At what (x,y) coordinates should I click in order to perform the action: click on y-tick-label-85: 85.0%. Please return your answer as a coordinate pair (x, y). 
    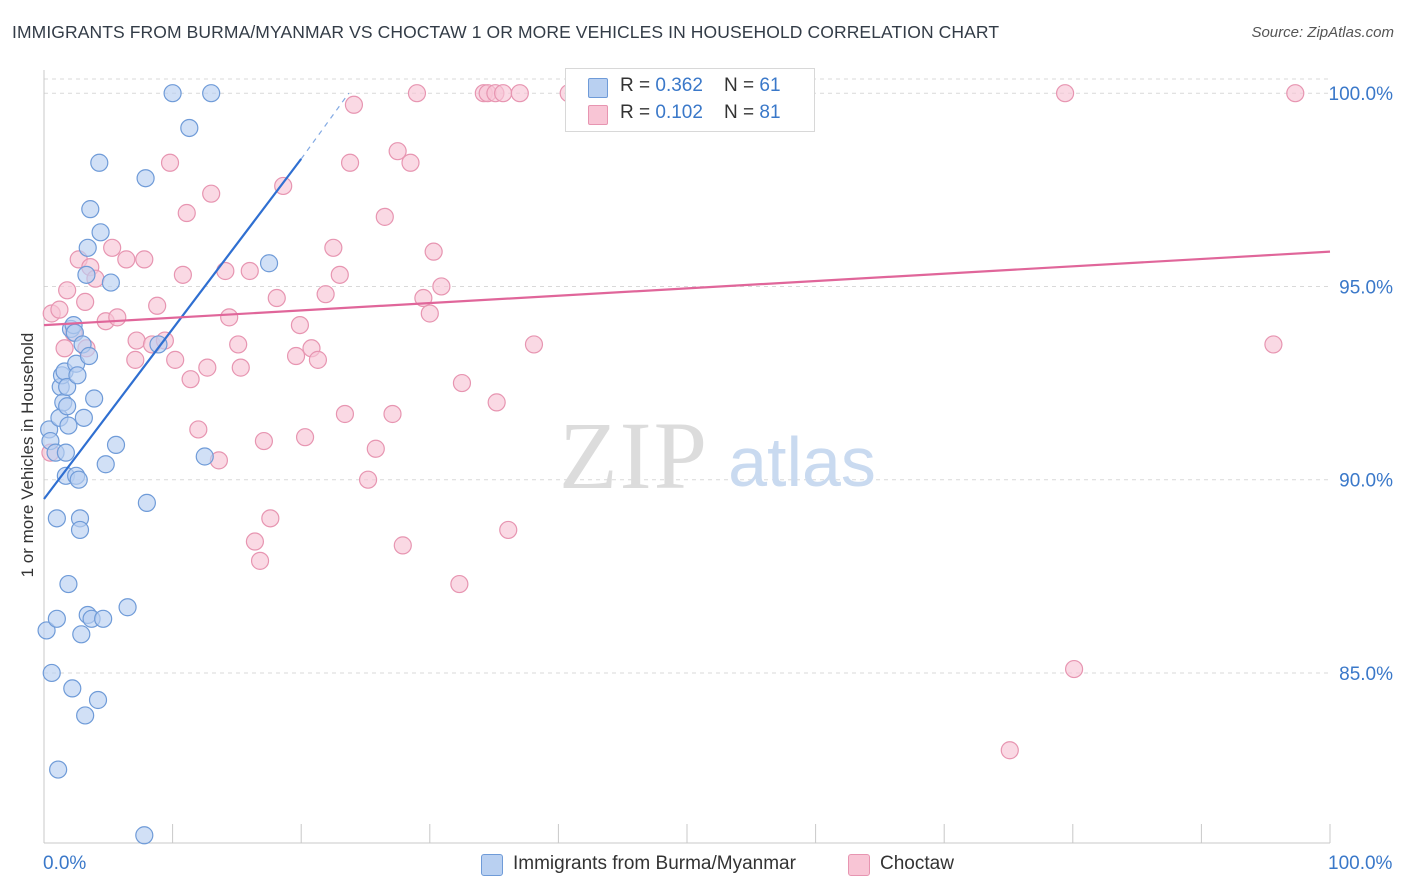
    Looking at the image, I should click on (1366, 674).